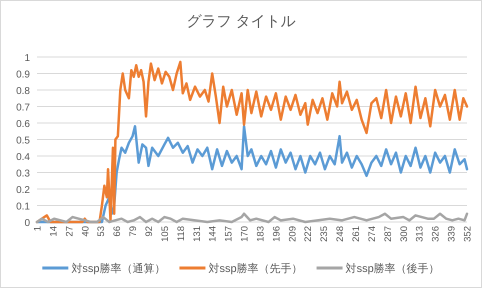  I want to click on y-tick-label: 0.1, so click(23, 207).